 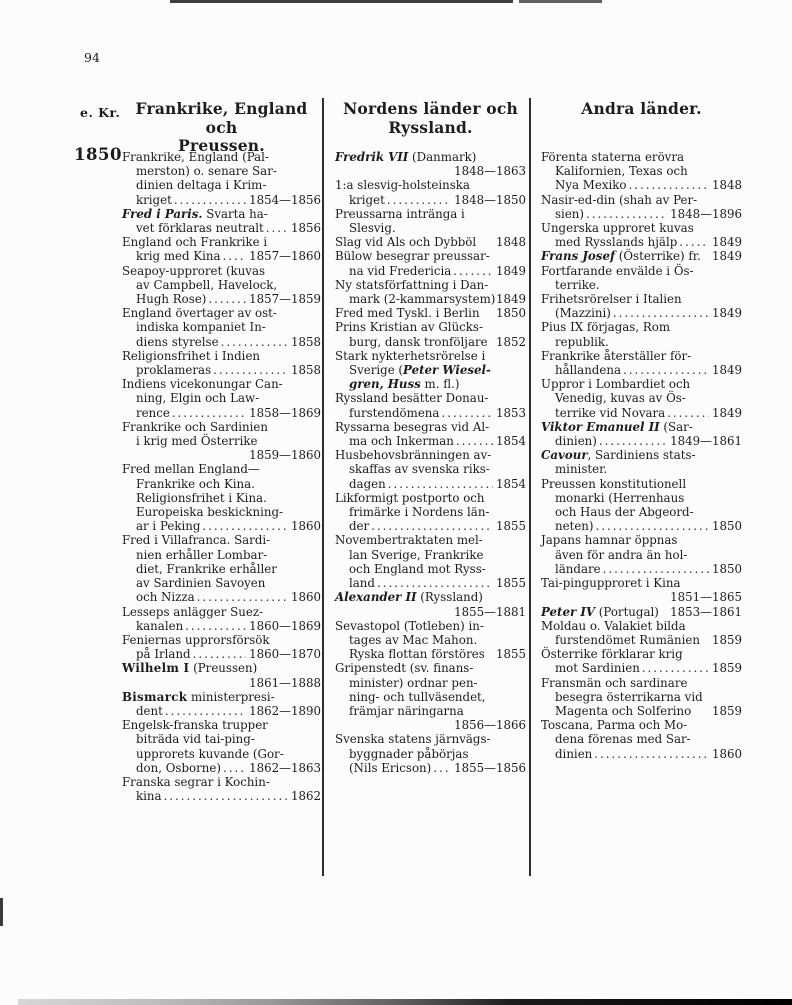 What do you see at coordinates (609, 540) in the screenshot?
I see `entry-text: Japans hamnar öppnas` at bounding box center [609, 540].